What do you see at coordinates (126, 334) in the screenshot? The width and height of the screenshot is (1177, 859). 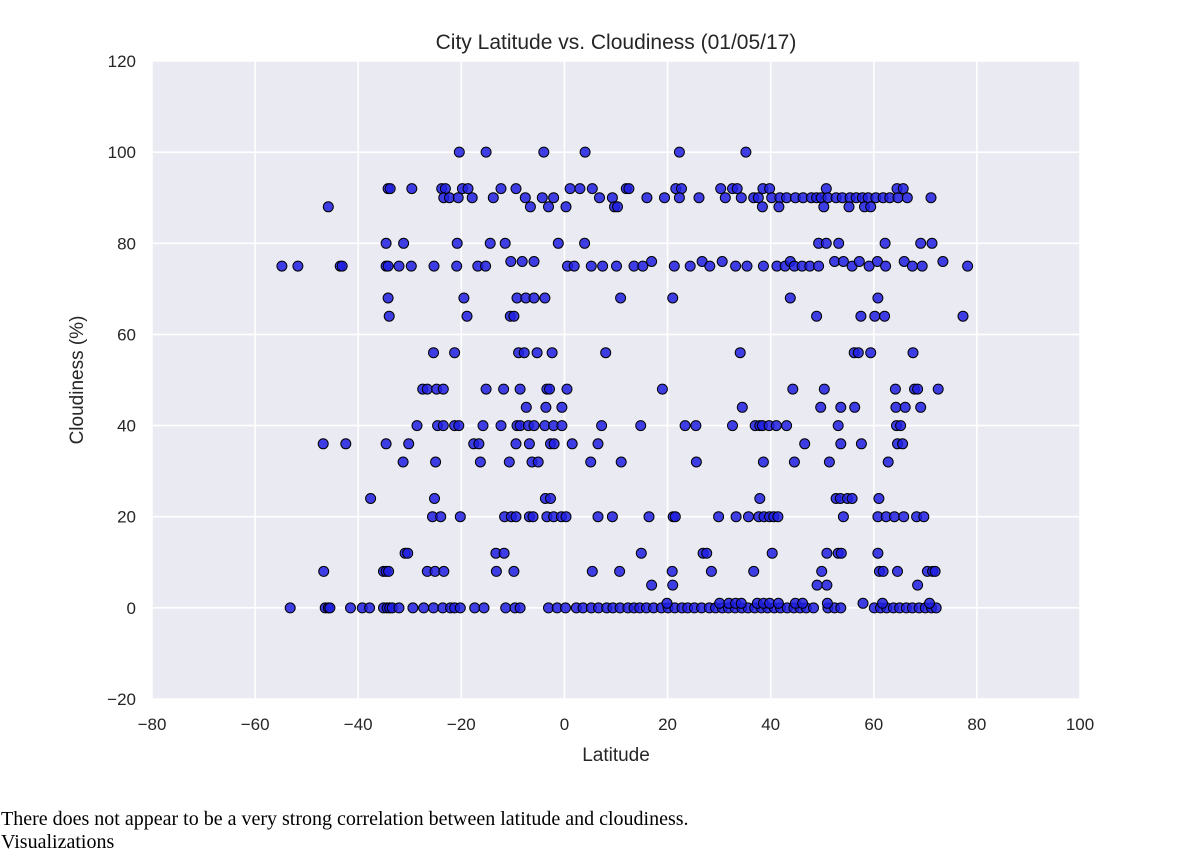 I see `y-tick-label: 60` at bounding box center [126, 334].